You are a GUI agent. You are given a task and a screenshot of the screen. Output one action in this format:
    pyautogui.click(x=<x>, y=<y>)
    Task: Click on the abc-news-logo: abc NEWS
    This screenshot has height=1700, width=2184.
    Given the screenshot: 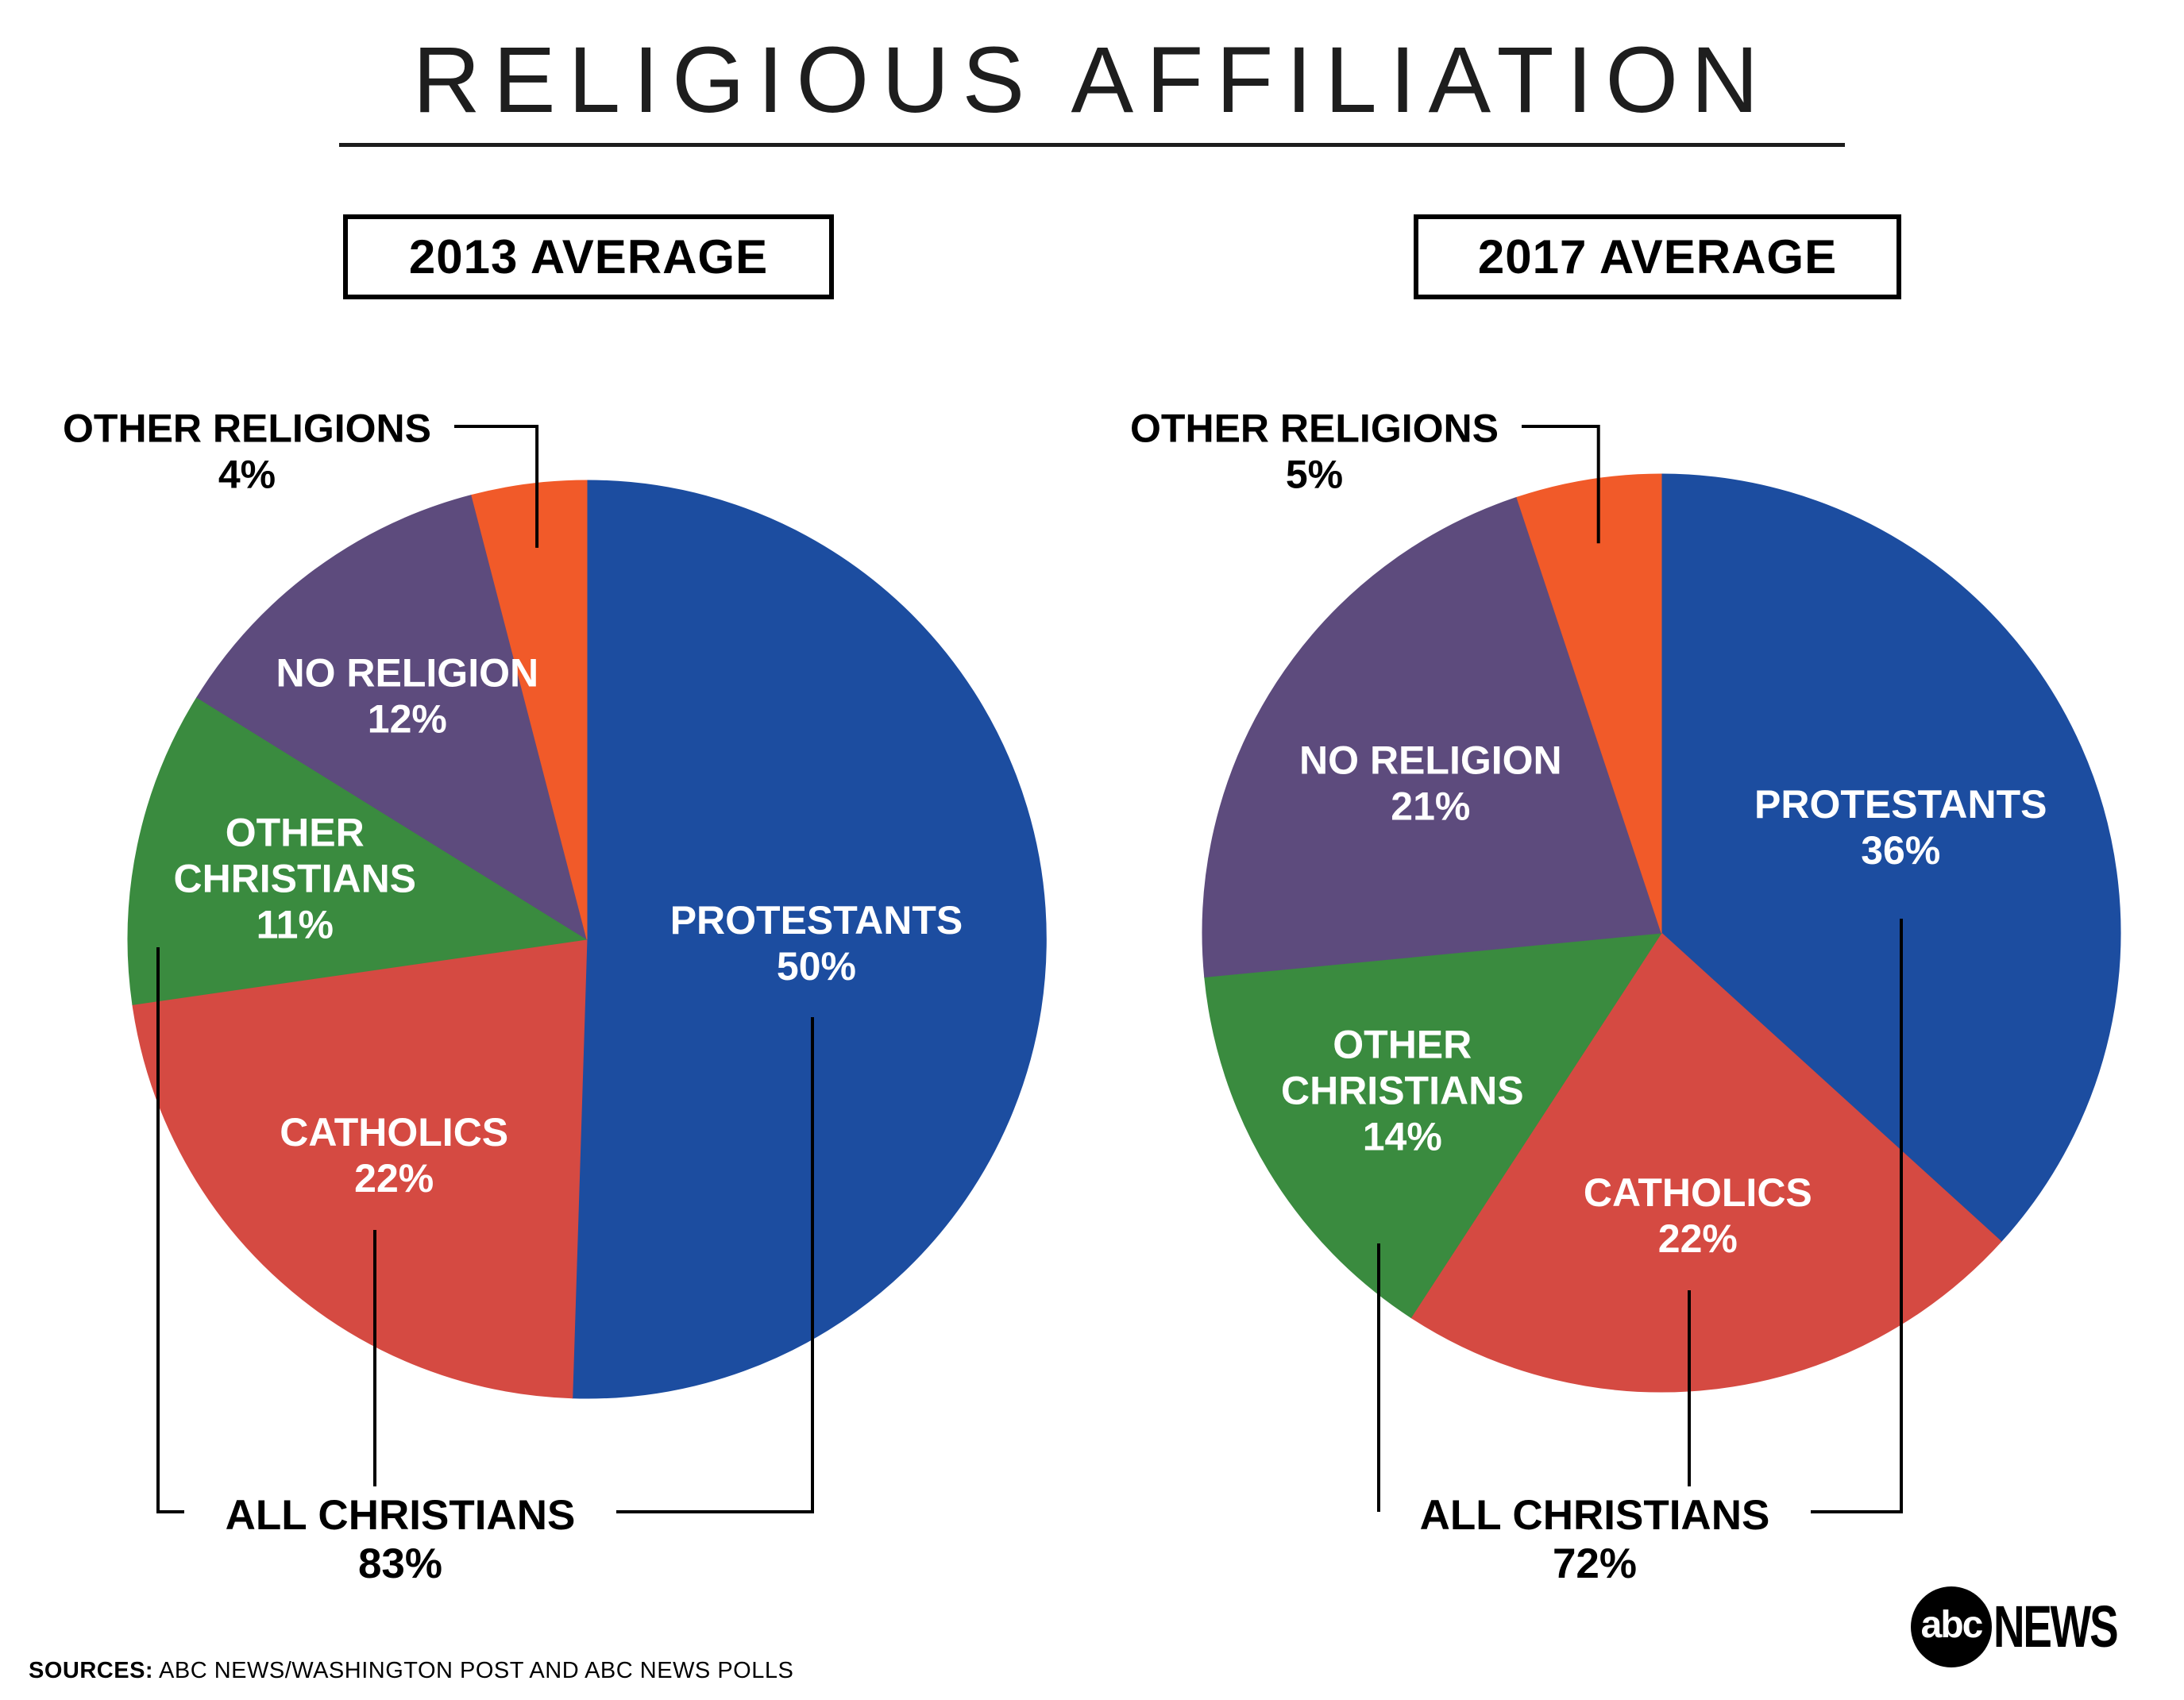 What is the action you would take?
    pyautogui.click(x=2035, y=1626)
    